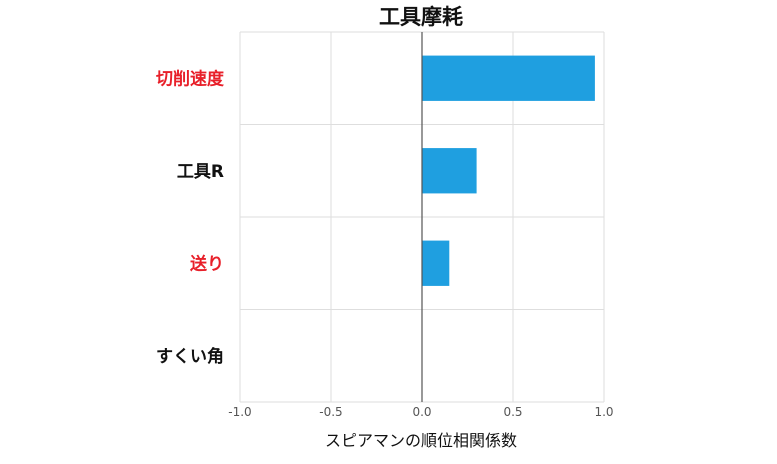 The image size is (777, 464). I want to click on x-tick-label: 1.0, so click(603, 412).